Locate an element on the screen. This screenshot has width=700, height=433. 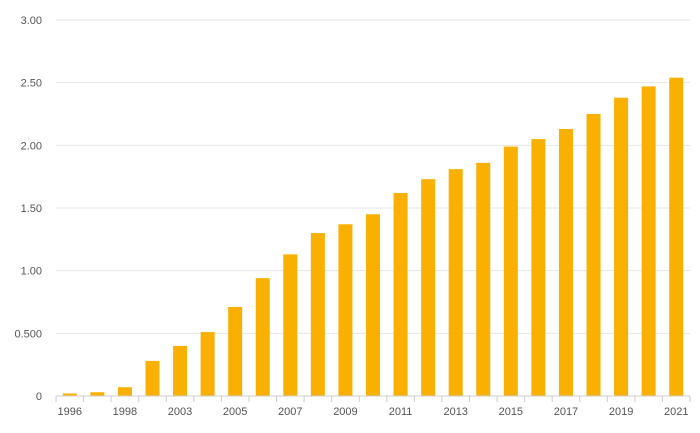
x-tick-label: 2013 is located at coordinates (455, 412).